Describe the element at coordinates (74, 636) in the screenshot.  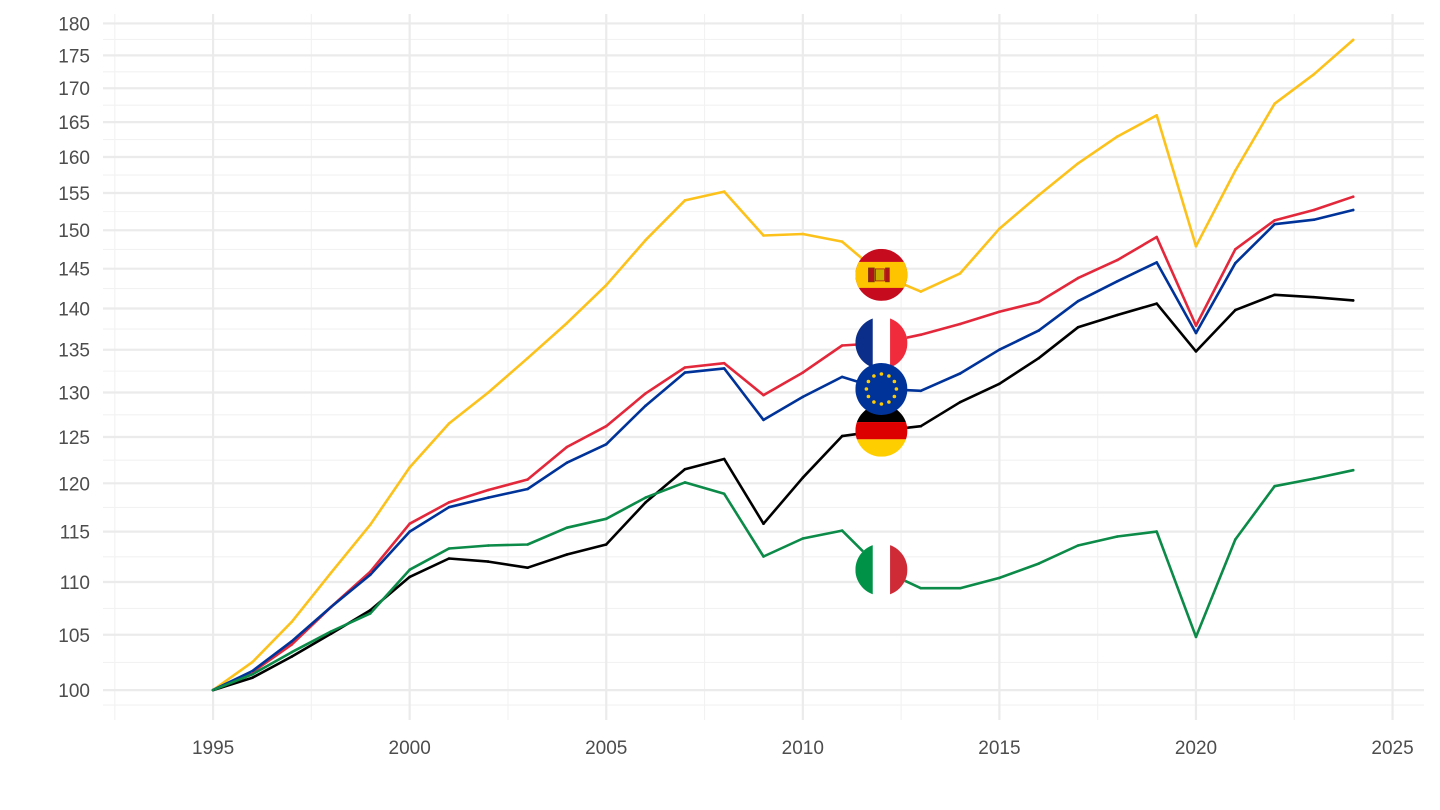
I see `y-tick-label: 105` at that location.